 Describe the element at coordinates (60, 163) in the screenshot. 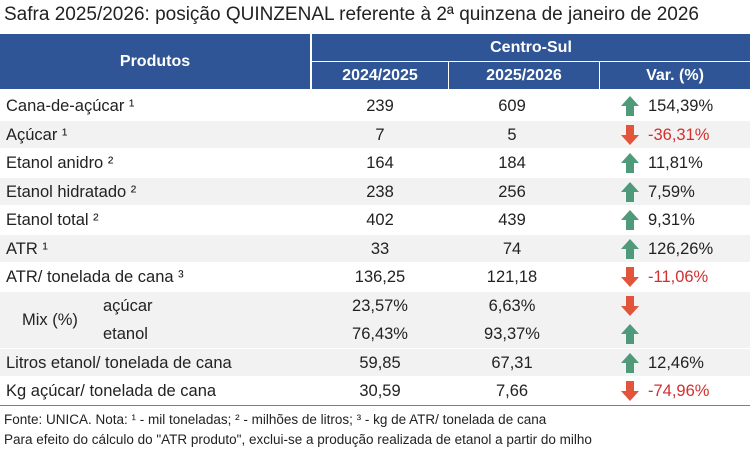

I see `row-label: Etanol anidro ²` at that location.